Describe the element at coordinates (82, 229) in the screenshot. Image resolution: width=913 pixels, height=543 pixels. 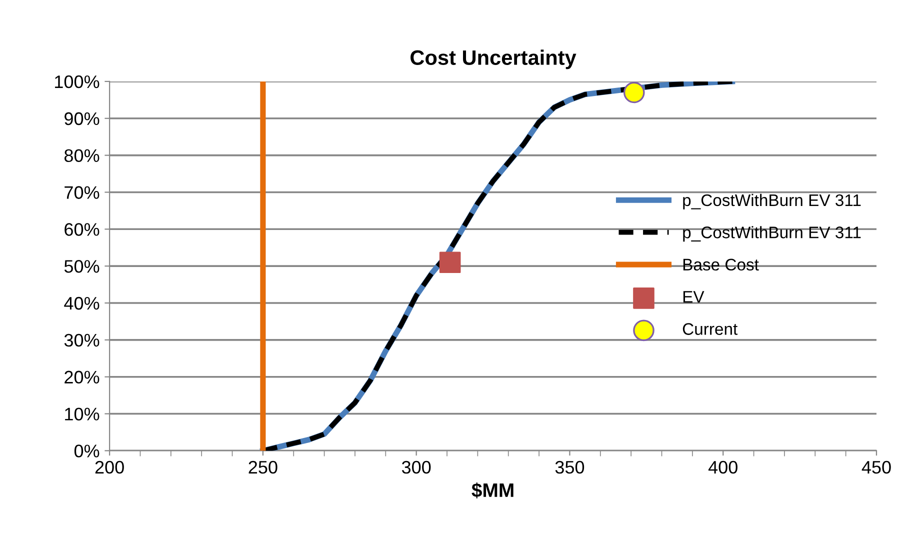
I see `y-tick-label: 60%` at that location.